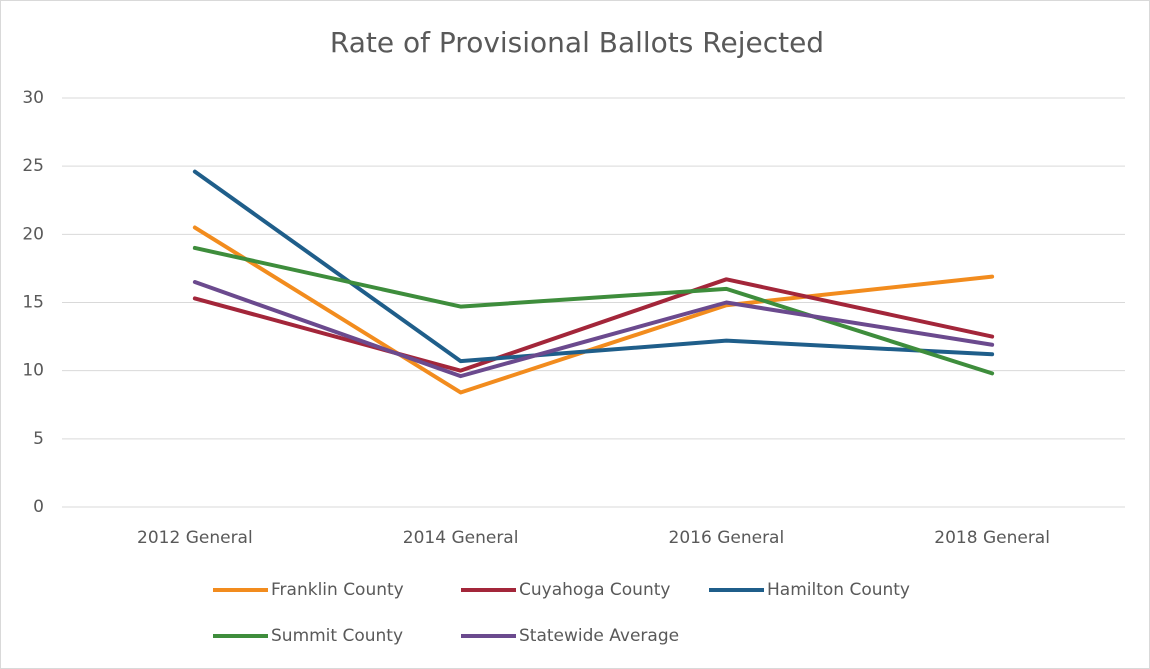 The height and width of the screenshot is (669, 1150). I want to click on y-tick-label: 5, so click(38, 439).